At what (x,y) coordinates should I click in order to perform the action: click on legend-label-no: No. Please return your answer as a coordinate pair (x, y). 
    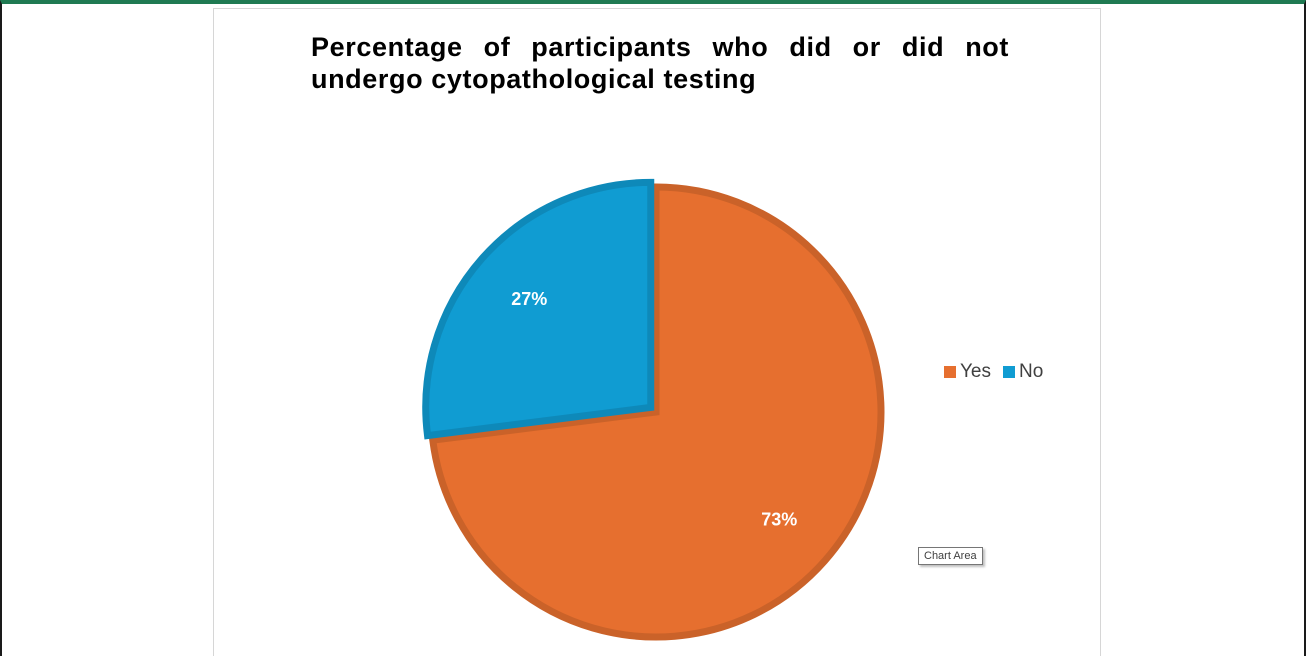
    Looking at the image, I should click on (1031, 371).